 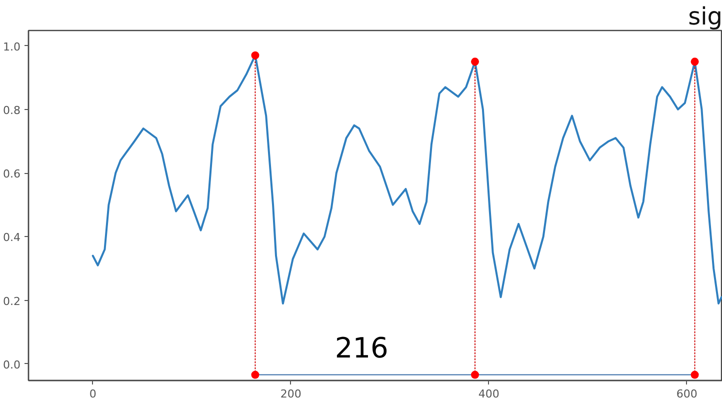 What do you see at coordinates (12, 110) in the screenshot?
I see `y-tick-label: 0.8` at bounding box center [12, 110].